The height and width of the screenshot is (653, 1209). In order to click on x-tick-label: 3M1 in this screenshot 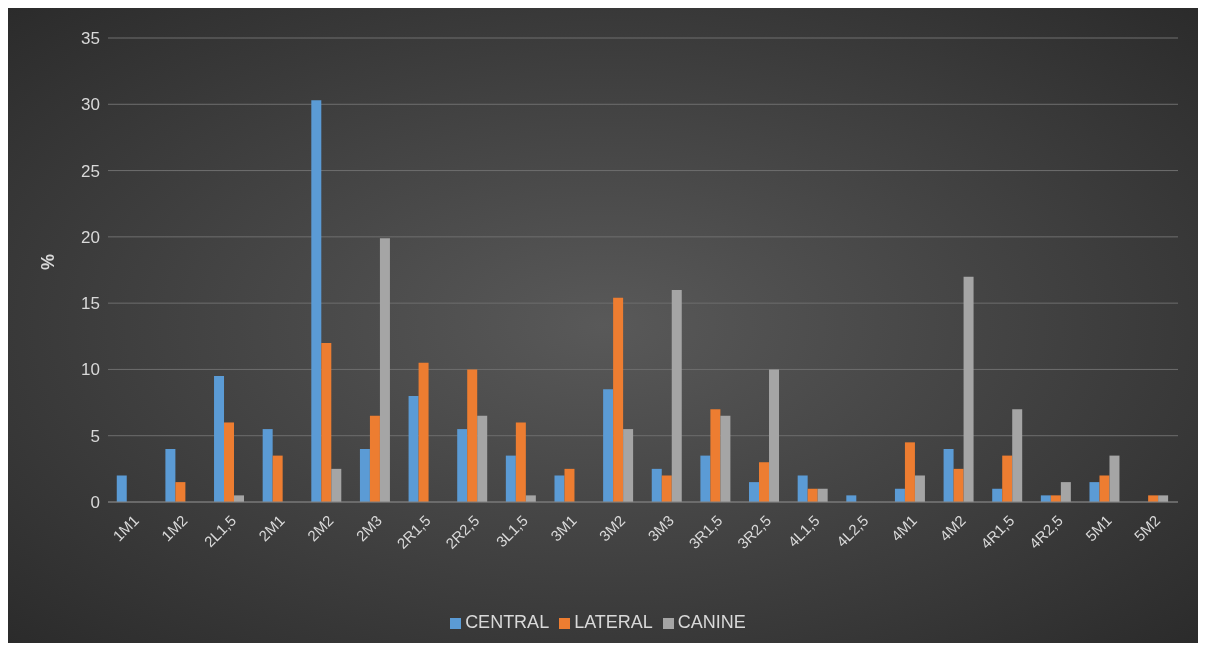, I will do `click(563, 528)`.